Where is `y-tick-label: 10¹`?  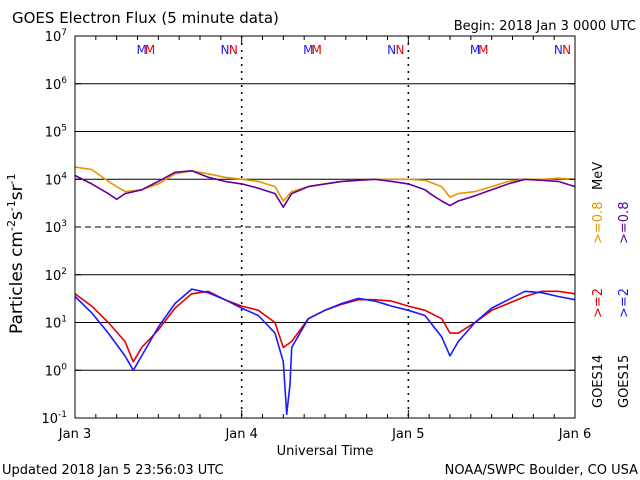
y-tick-label: 10¹ is located at coordinates (56, 323).